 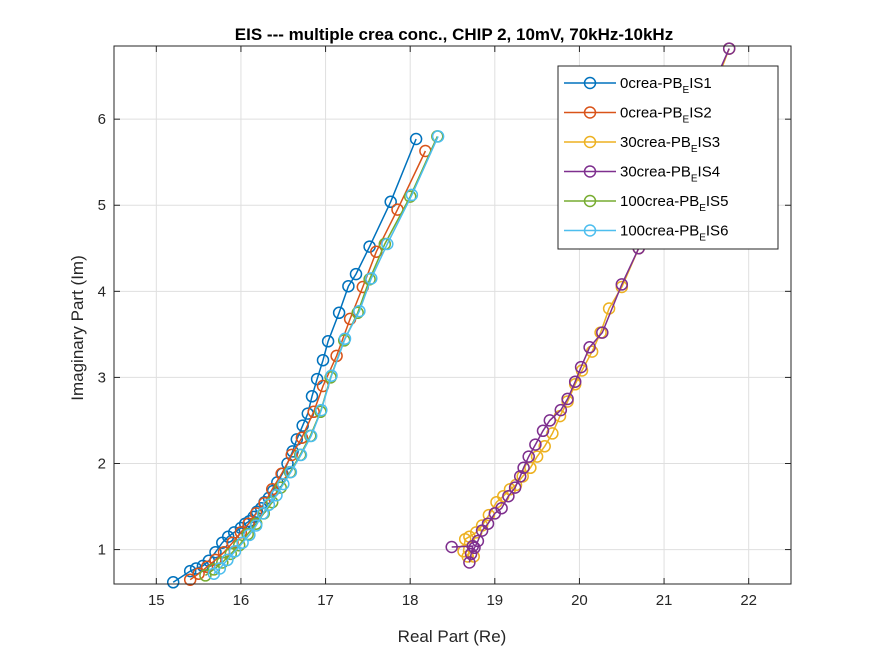 What do you see at coordinates (674, 203) in the screenshot?
I see `legend-label: 100crea-PBEIS5` at bounding box center [674, 203].